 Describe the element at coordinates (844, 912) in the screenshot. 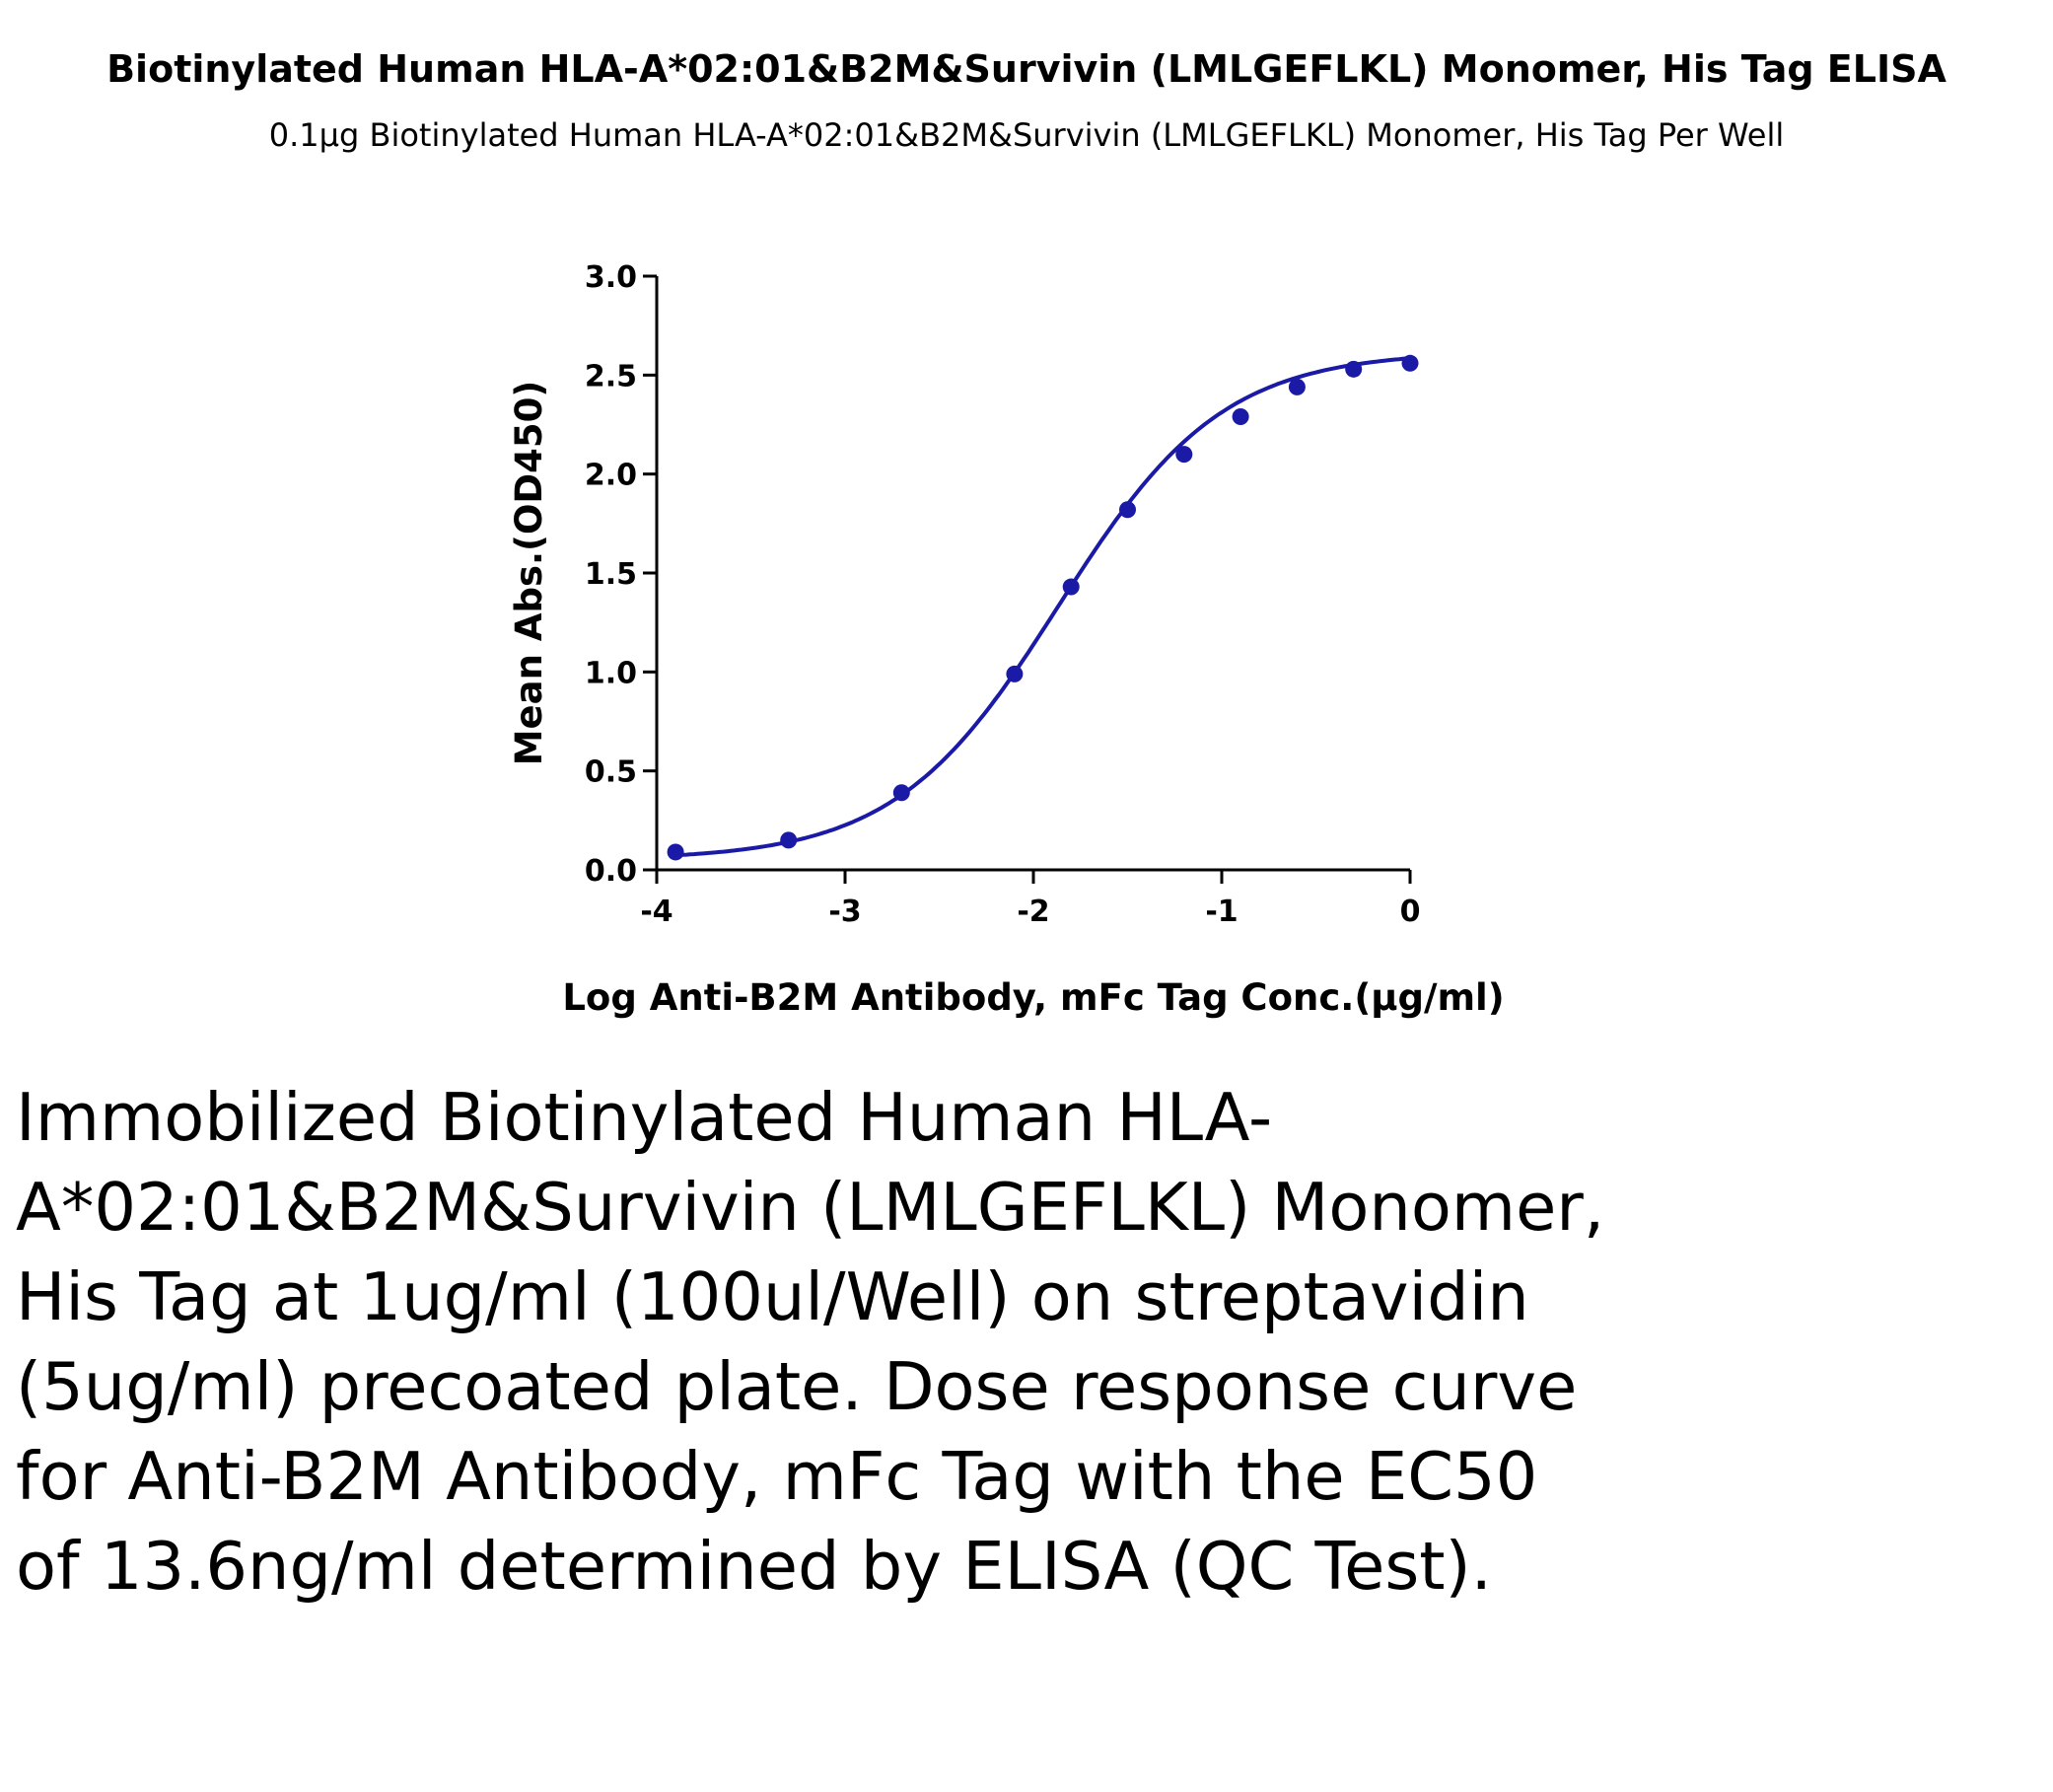

I see `x-tick-label: -3` at that location.